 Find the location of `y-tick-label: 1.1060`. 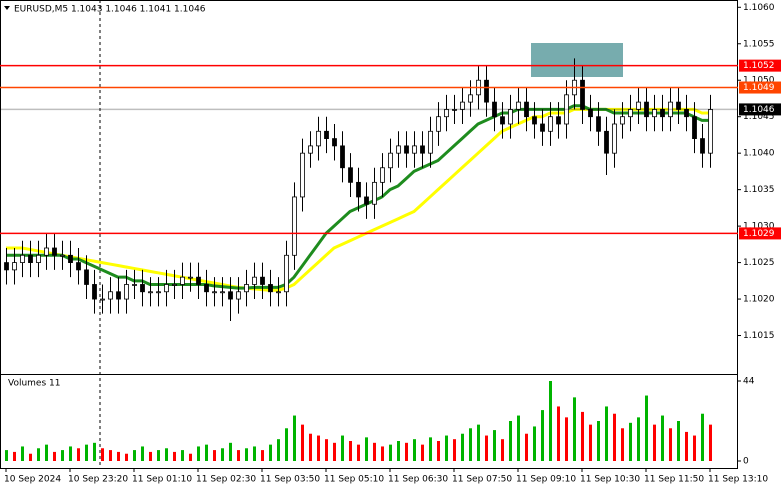

y-tick-label: 1.1060 is located at coordinates (759, 8).